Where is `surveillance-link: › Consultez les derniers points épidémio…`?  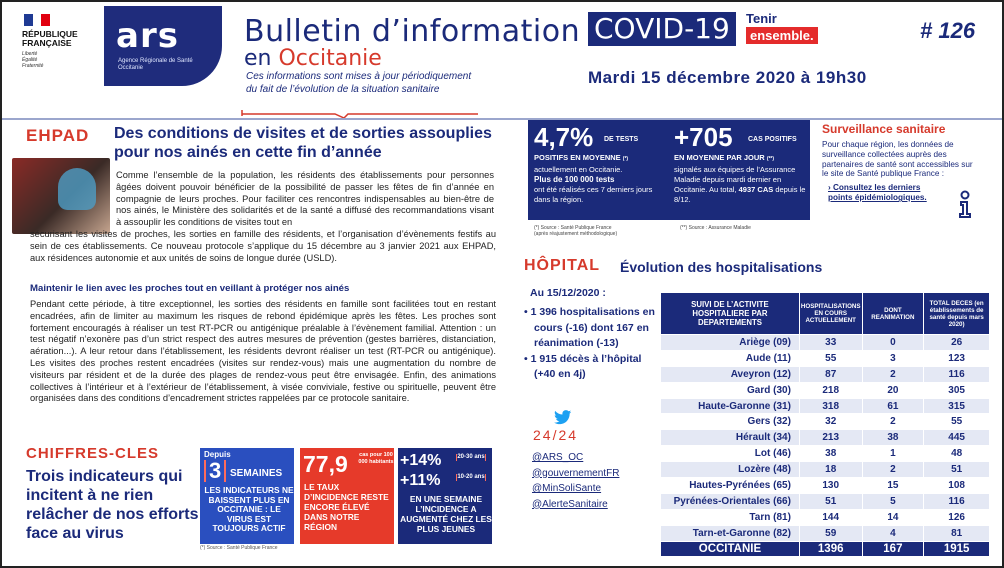 surveillance-link: › Consultez les derniers points épidémio… is located at coordinates (877, 193).